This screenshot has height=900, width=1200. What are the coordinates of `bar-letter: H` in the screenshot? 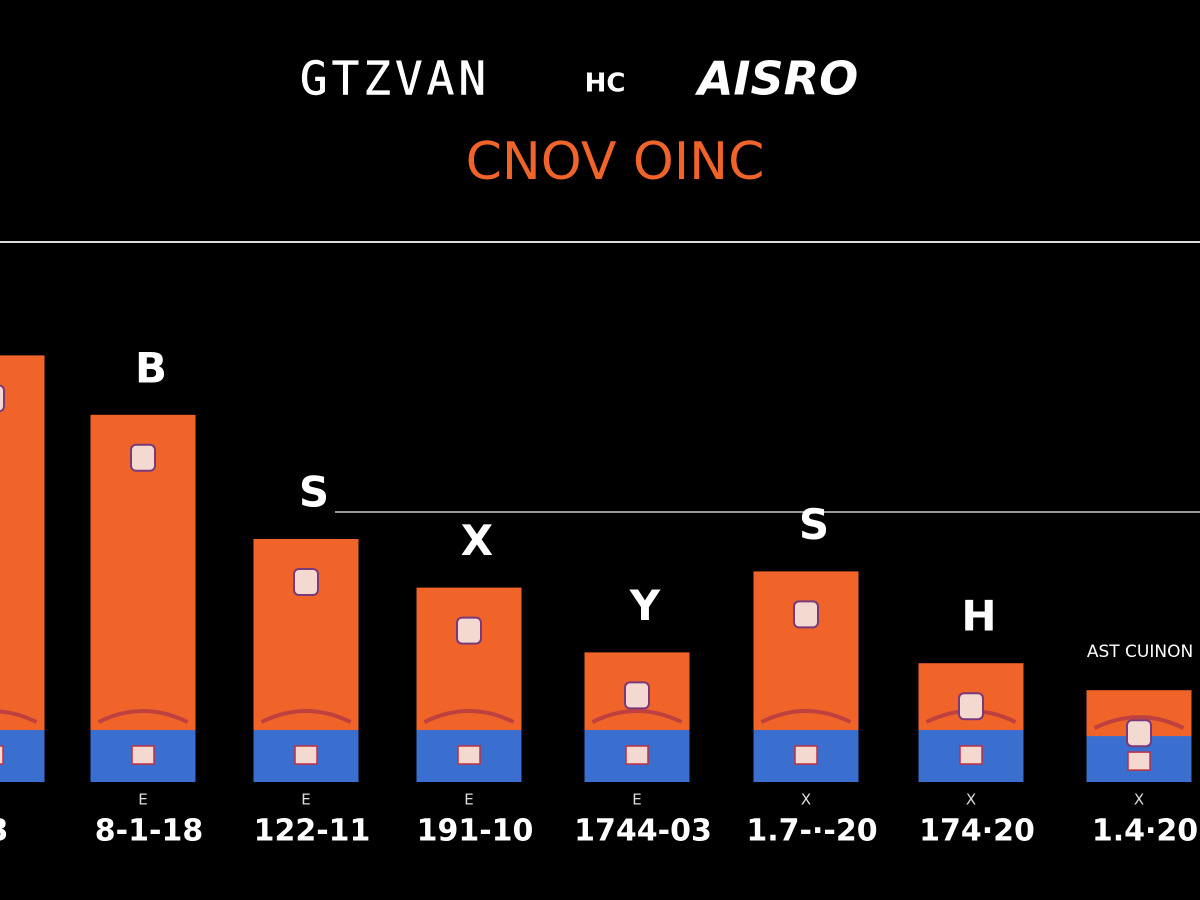 It's located at (978, 616).